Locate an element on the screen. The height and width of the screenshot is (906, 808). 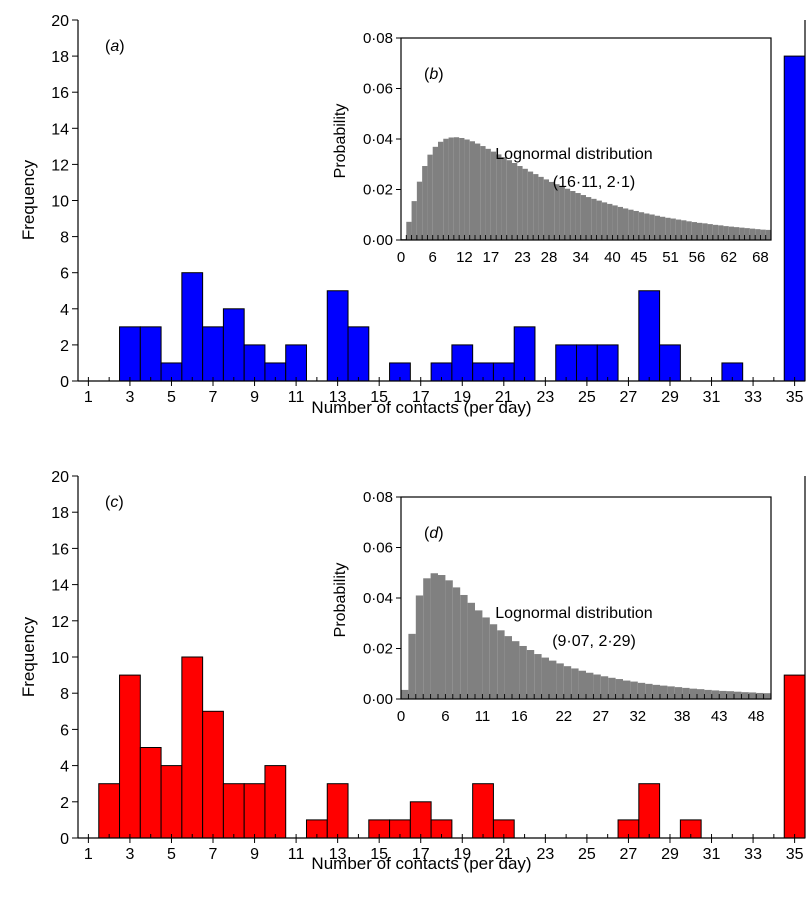
inset-y-tick-label: 0·04 is located at coordinates (378, 139).